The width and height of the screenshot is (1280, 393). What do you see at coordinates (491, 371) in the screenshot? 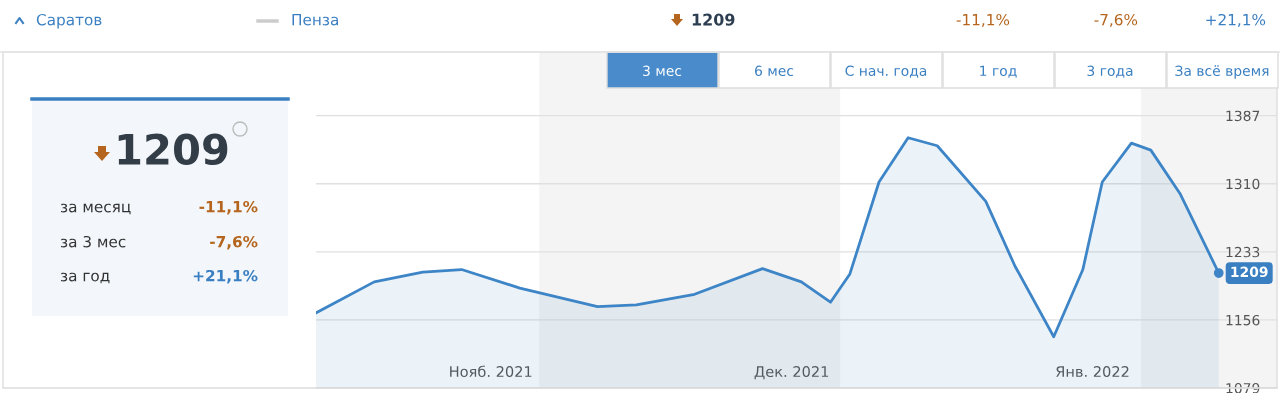
I see `x-tick-label: Нояб. 2021` at bounding box center [491, 371].